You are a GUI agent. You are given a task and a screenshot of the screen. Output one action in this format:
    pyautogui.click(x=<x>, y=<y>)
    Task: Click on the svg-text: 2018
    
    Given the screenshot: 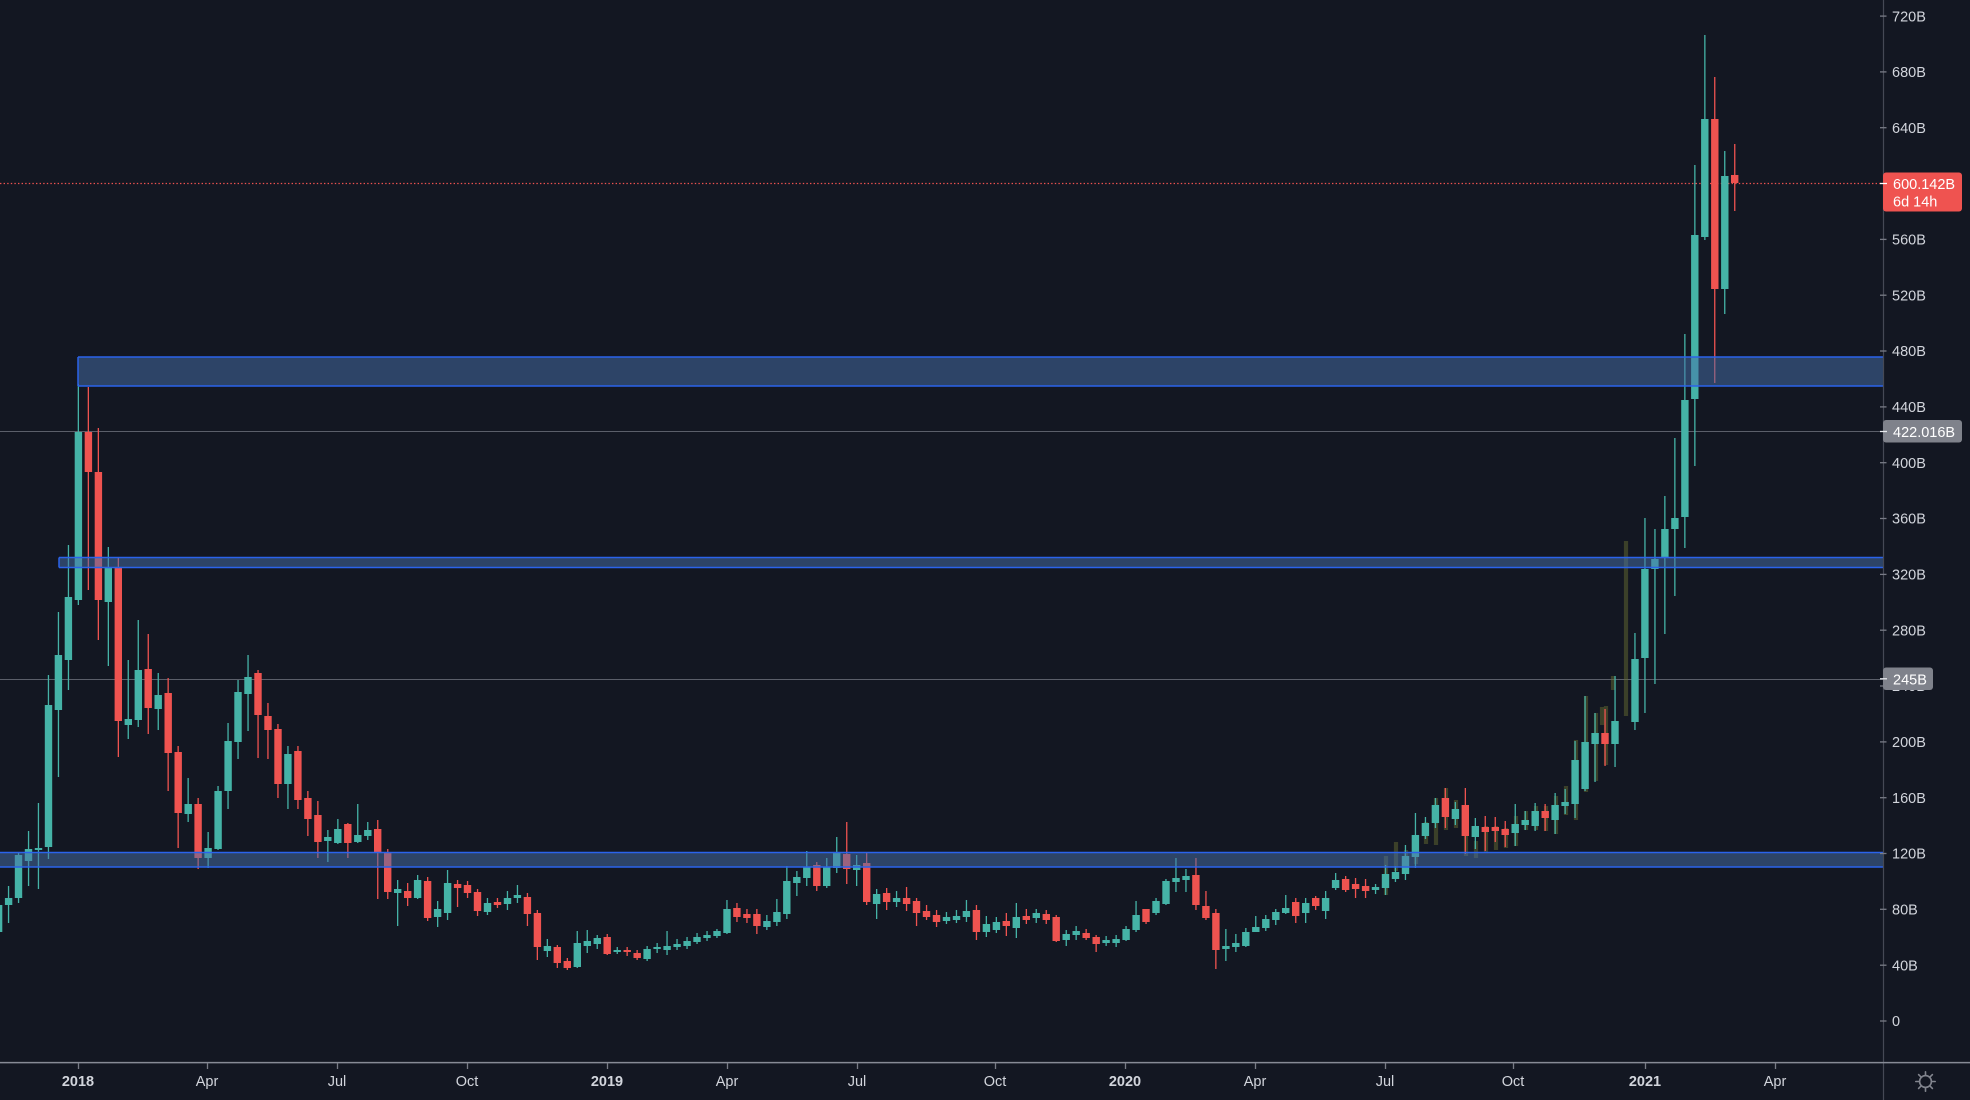 What is the action you would take?
    pyautogui.click(x=78, y=1082)
    